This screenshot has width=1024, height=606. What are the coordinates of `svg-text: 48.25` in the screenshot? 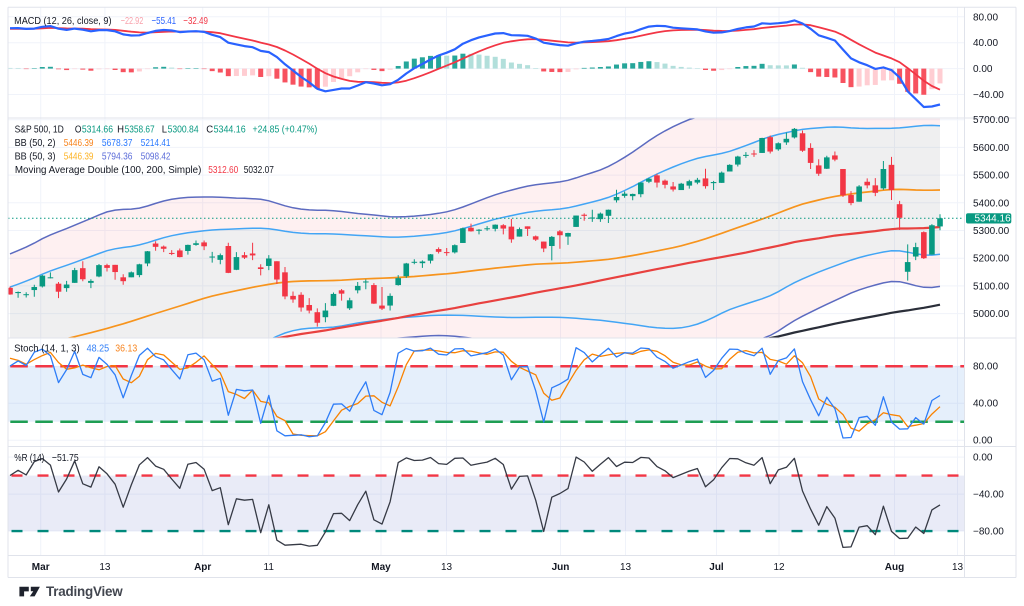 It's located at (98, 349).